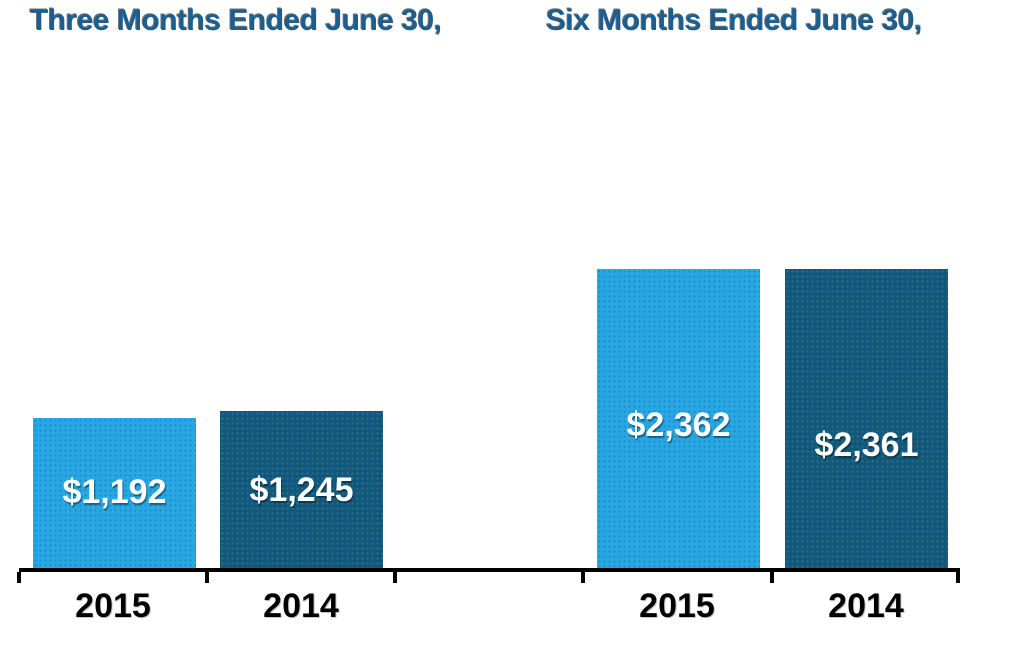  What do you see at coordinates (489, 570) in the screenshot?
I see `x-axis-line` at bounding box center [489, 570].